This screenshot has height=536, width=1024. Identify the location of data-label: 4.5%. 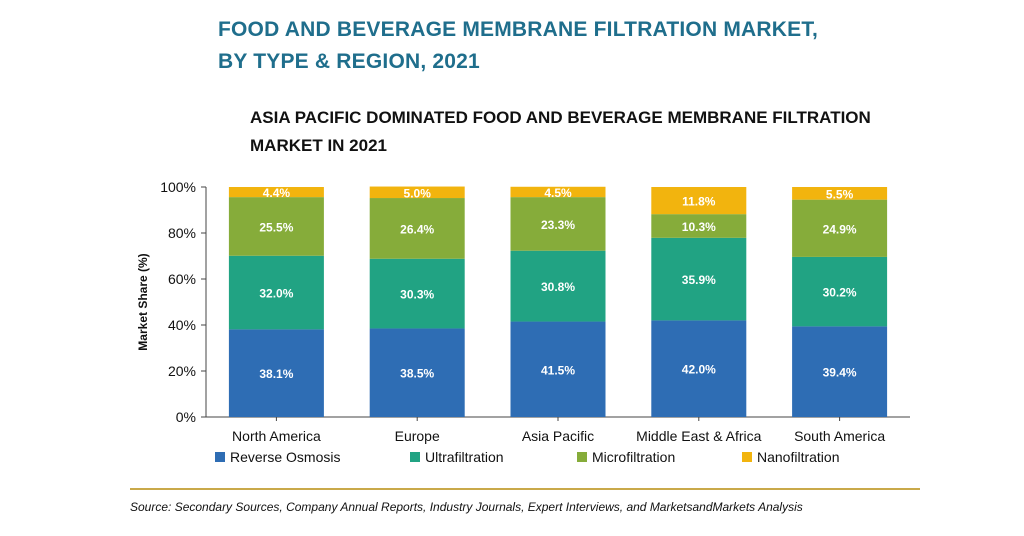
(558, 193).